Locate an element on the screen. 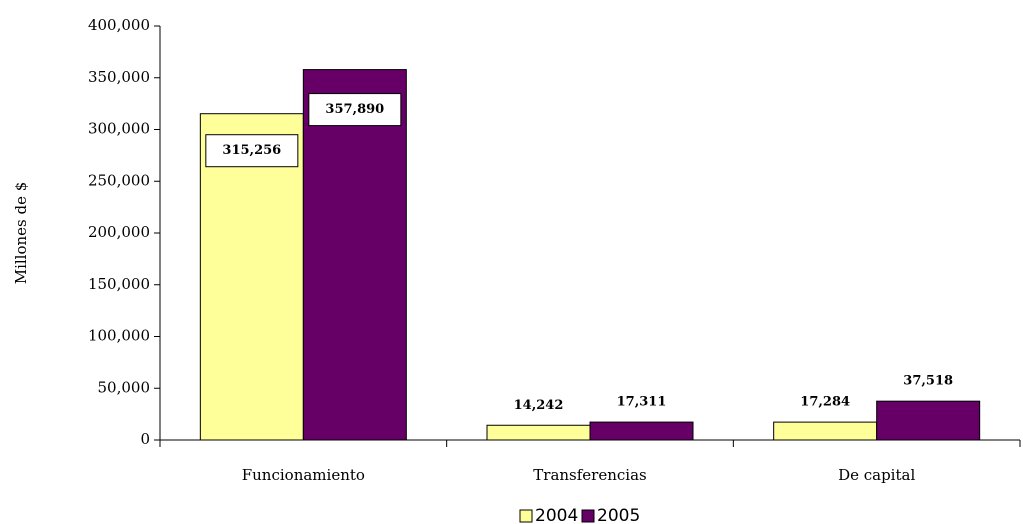 This screenshot has width=1023, height=524. data-label: 17,284 is located at coordinates (825, 402).